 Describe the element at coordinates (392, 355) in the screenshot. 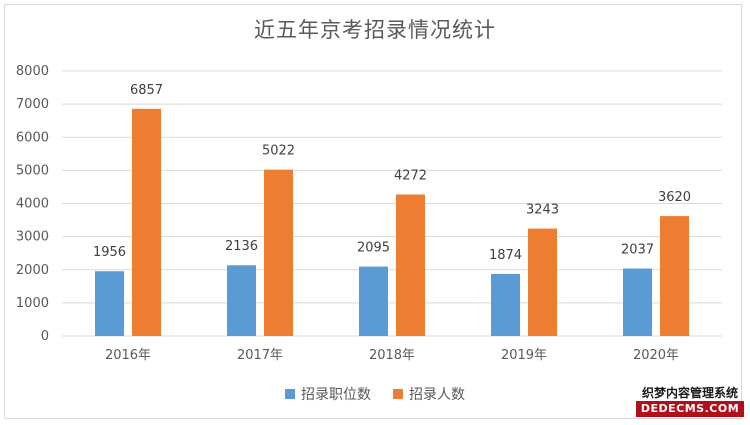

I see `x-tick-label: 2018年` at that location.